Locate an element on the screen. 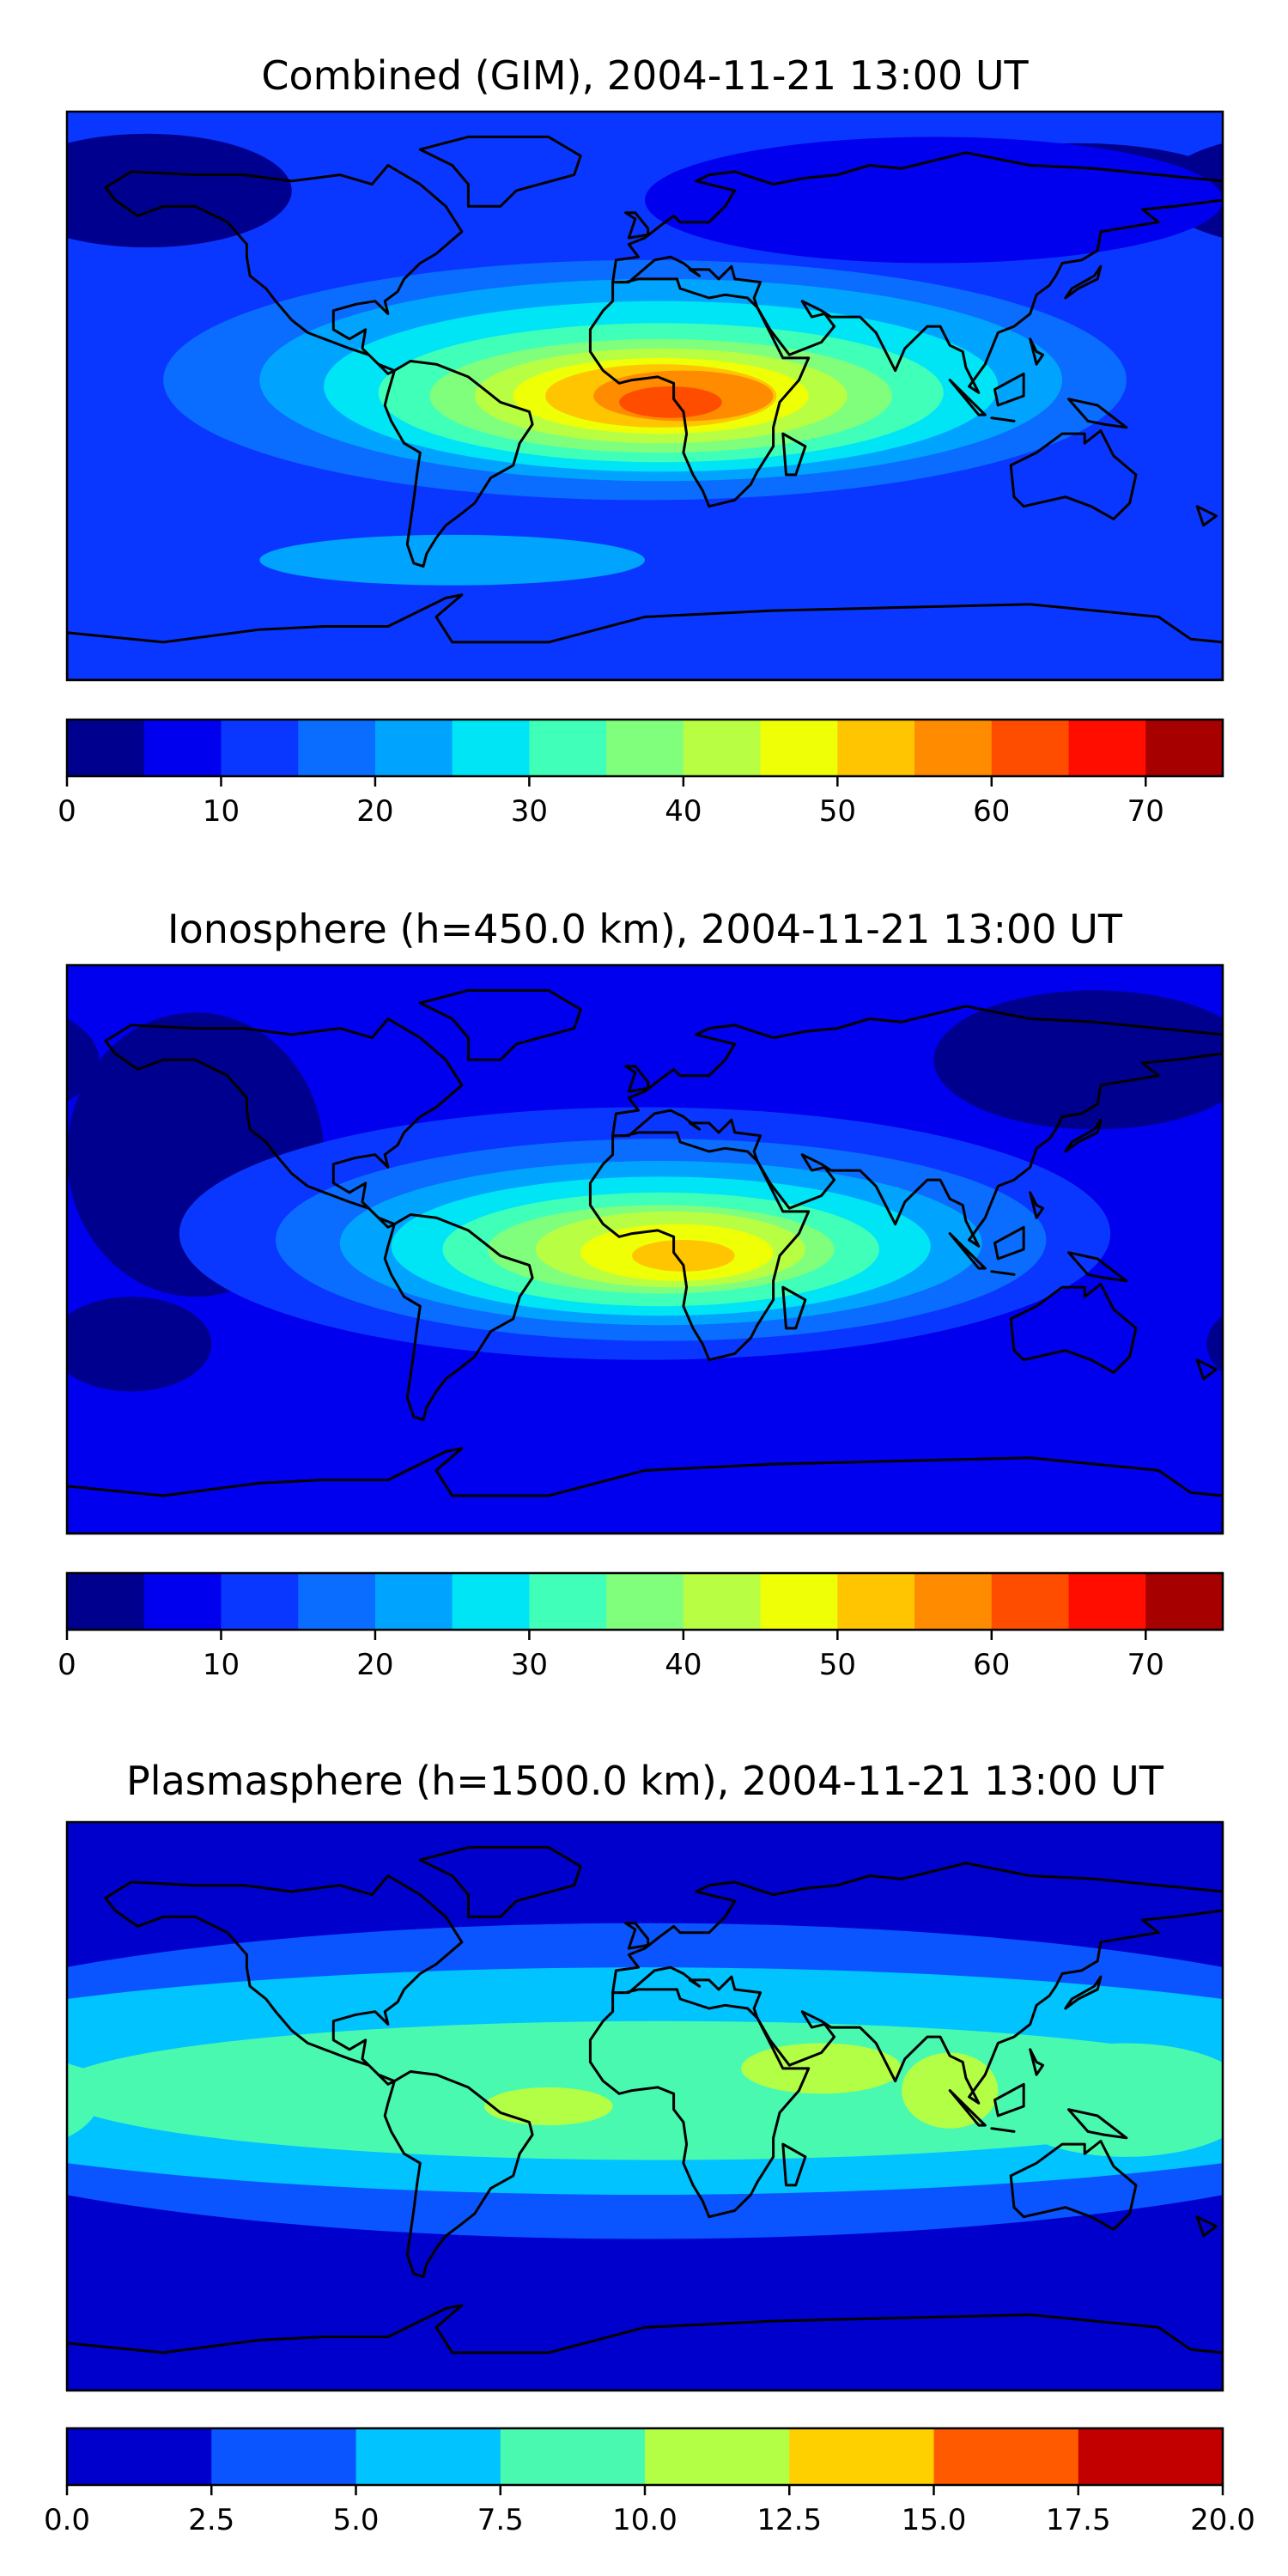 The image size is (1288, 2576). colorbar-tick-label: 30 is located at coordinates (530, 812).